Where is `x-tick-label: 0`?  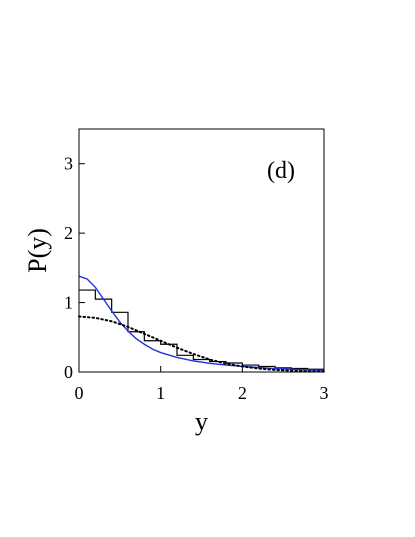
x-tick-label: 0 is located at coordinates (79, 393).